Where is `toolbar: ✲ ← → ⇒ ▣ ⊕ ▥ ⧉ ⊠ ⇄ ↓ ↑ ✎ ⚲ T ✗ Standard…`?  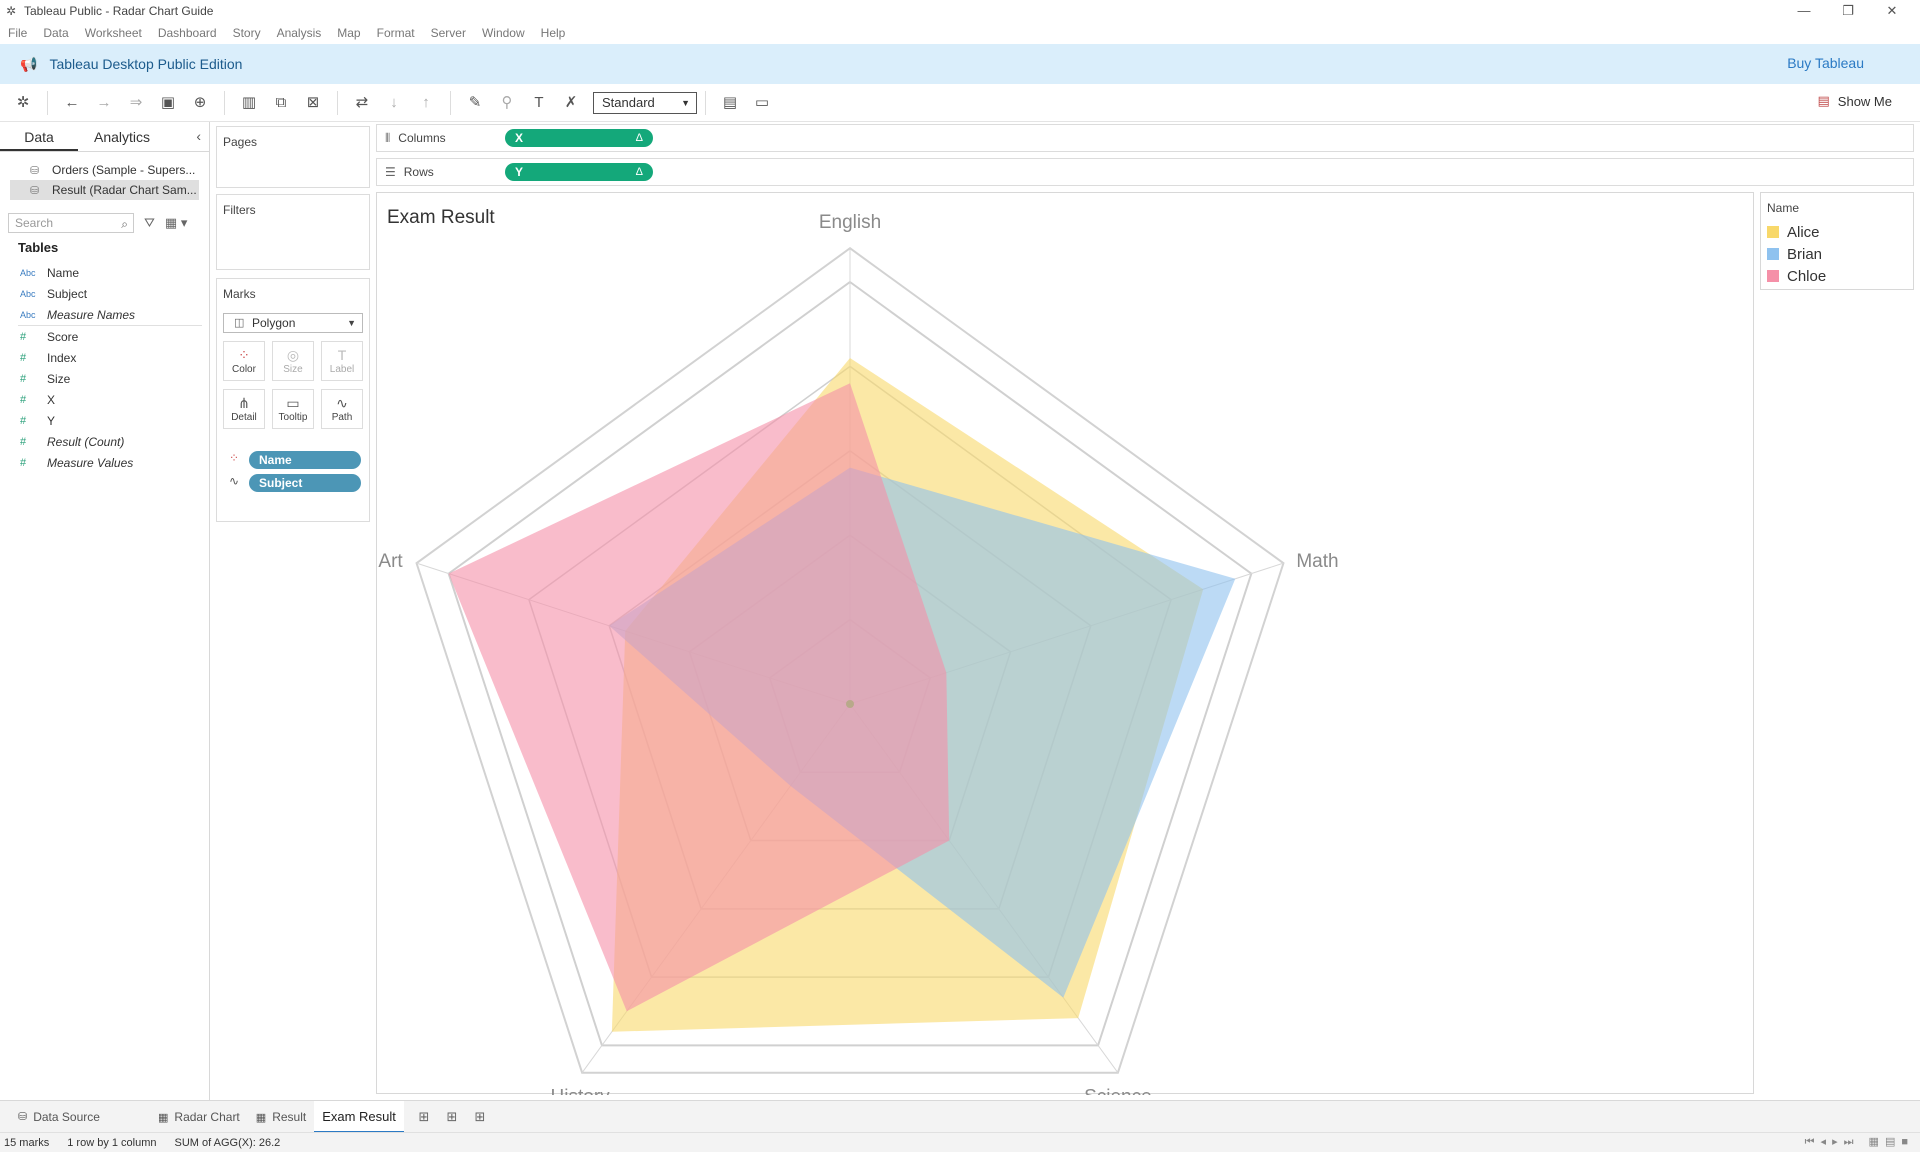
toolbar: ✲ ← → ⇒ ▣ ⊕ ▥ ⧉ ⊠ ⇄ ↓ ↑ ✎ ⚲ T ✗ Standard… is located at coordinates (960, 103).